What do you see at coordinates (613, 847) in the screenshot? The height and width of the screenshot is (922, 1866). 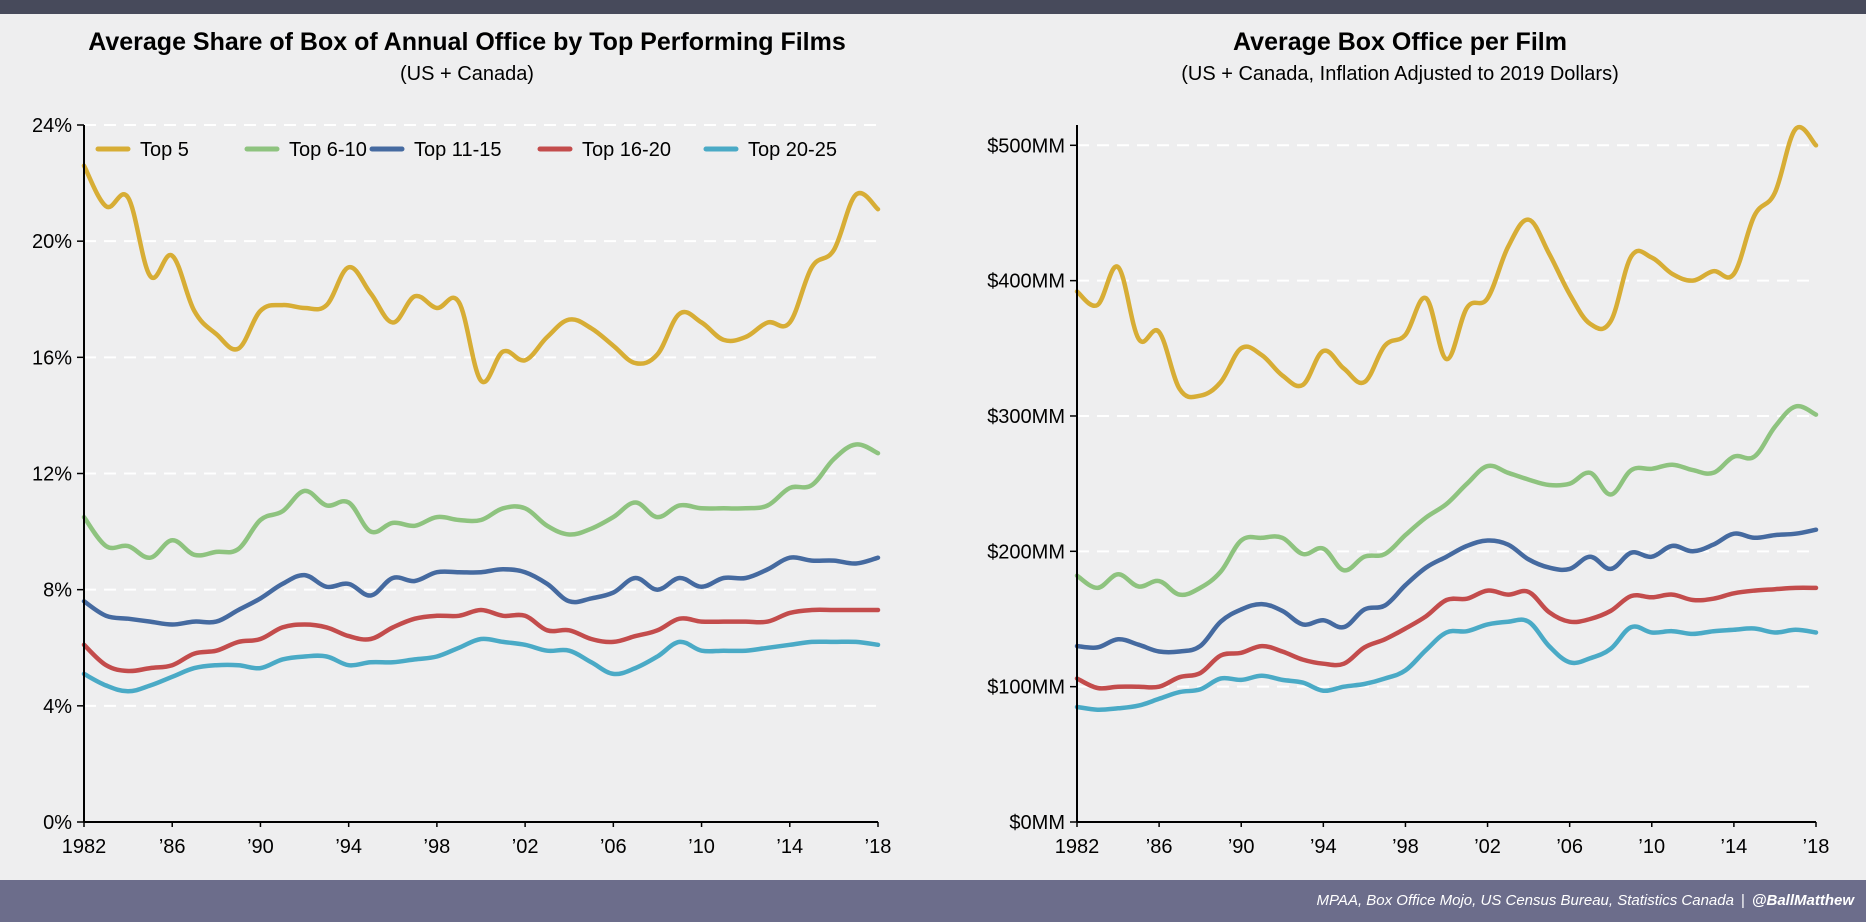 I see `share-x-tick-label: ’06` at bounding box center [613, 847].